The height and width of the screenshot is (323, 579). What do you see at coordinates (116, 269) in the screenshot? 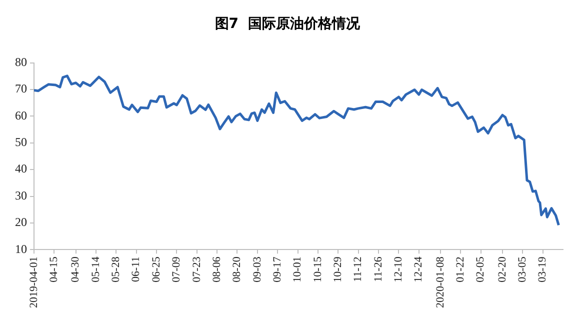
I see `x-tick-label: 05-28` at bounding box center [116, 269].